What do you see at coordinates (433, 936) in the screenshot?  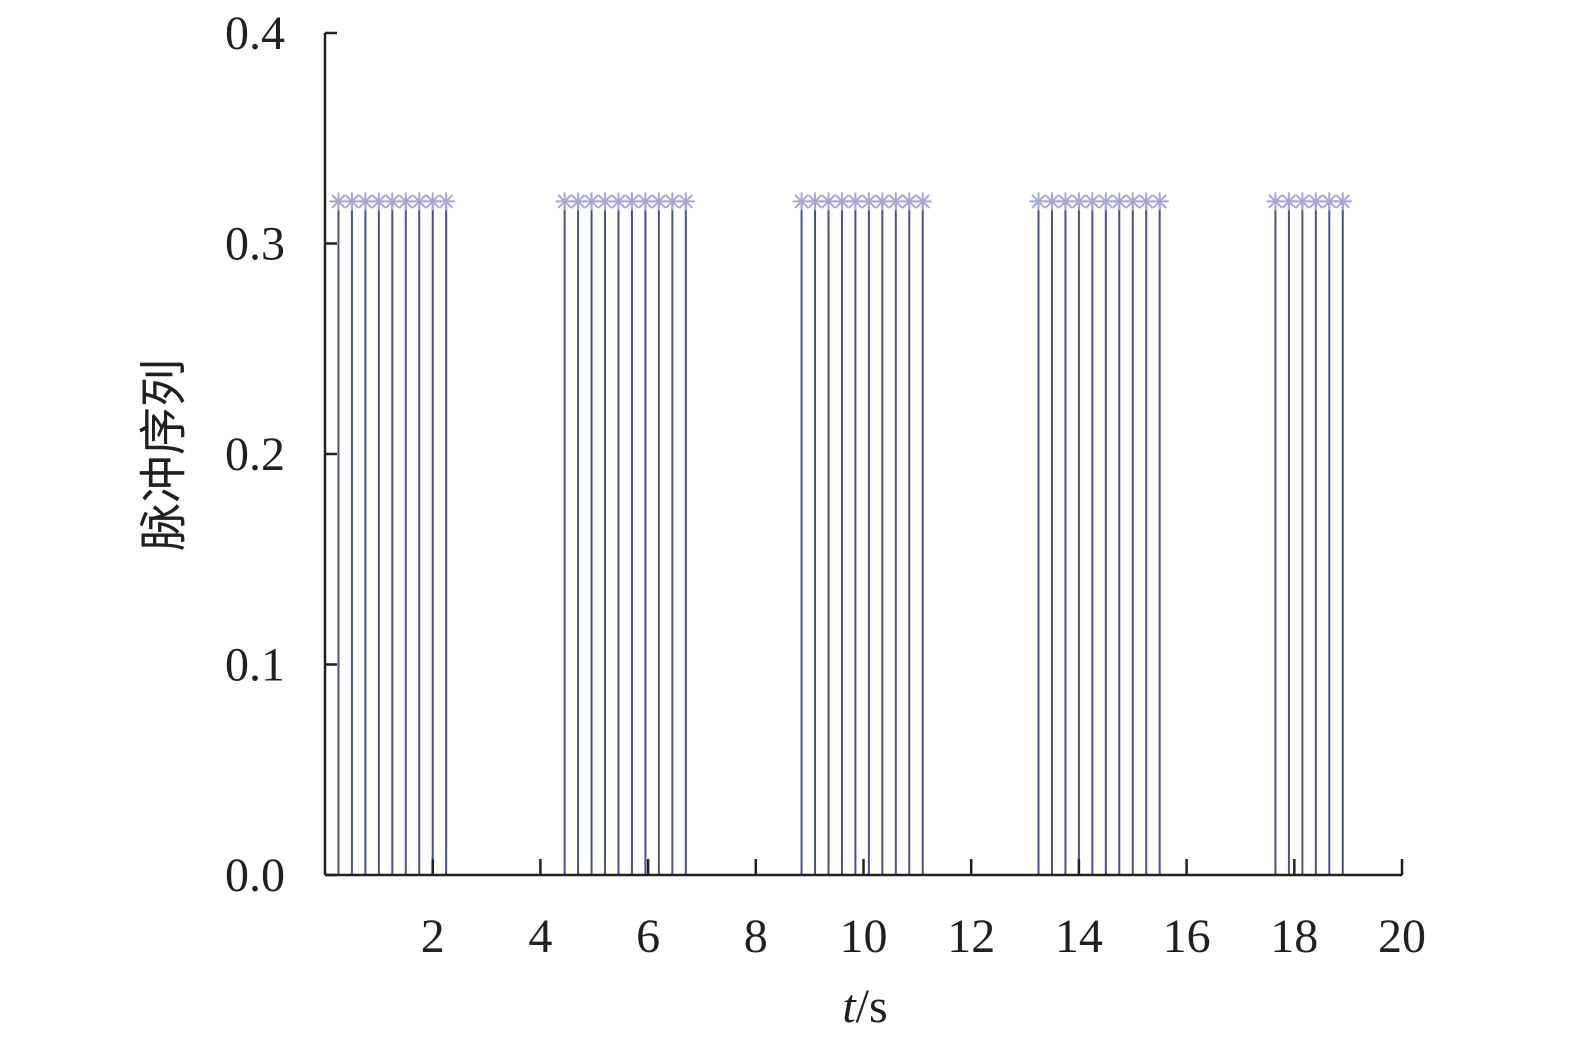 I see `x-tick-label: 2` at bounding box center [433, 936].